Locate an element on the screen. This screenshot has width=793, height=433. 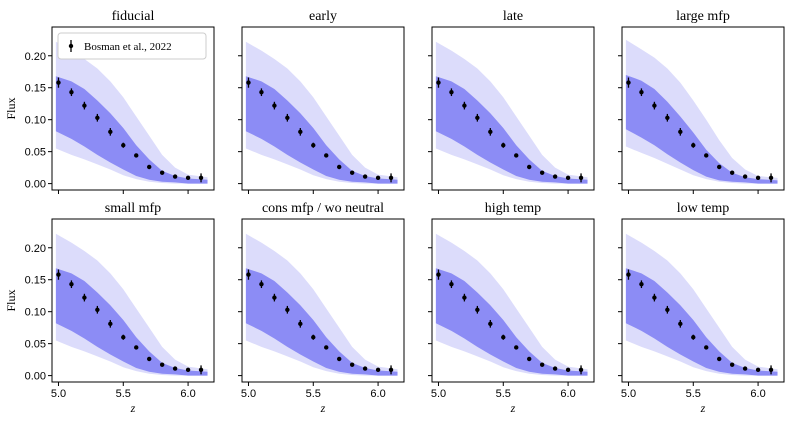
panel-title: late is located at coordinates (513, 16).